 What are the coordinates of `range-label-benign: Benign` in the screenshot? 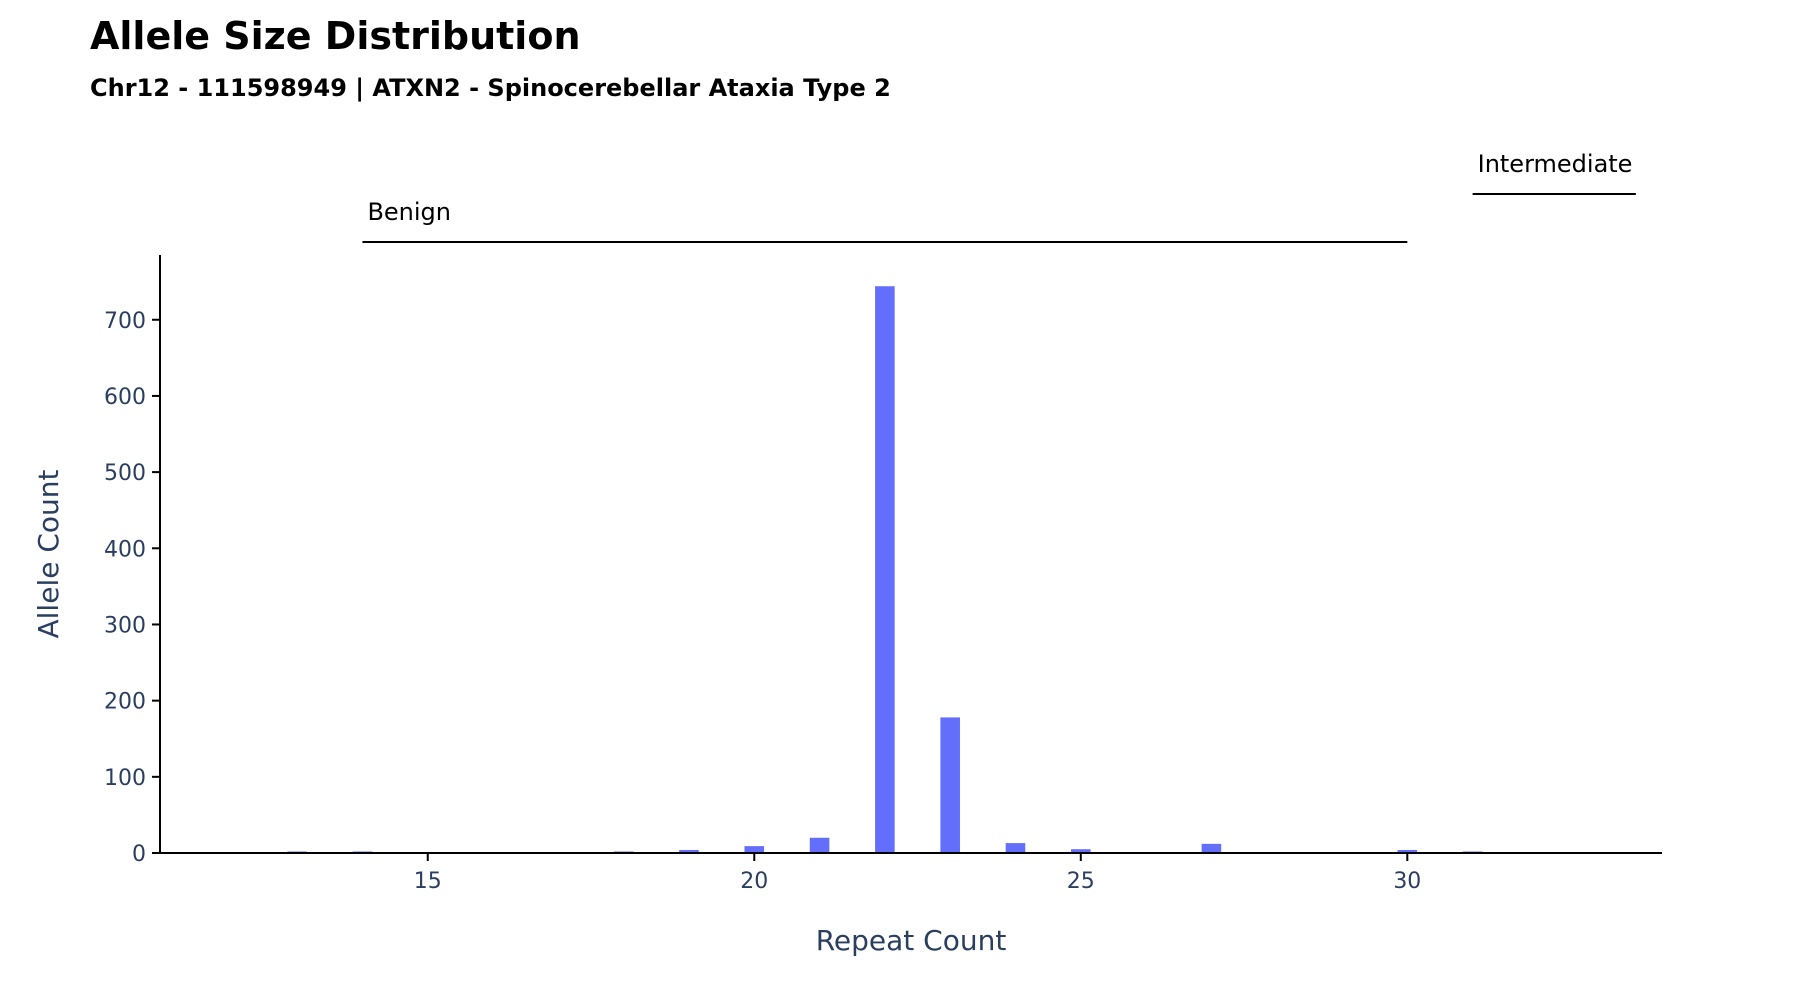 It's located at (409, 212).